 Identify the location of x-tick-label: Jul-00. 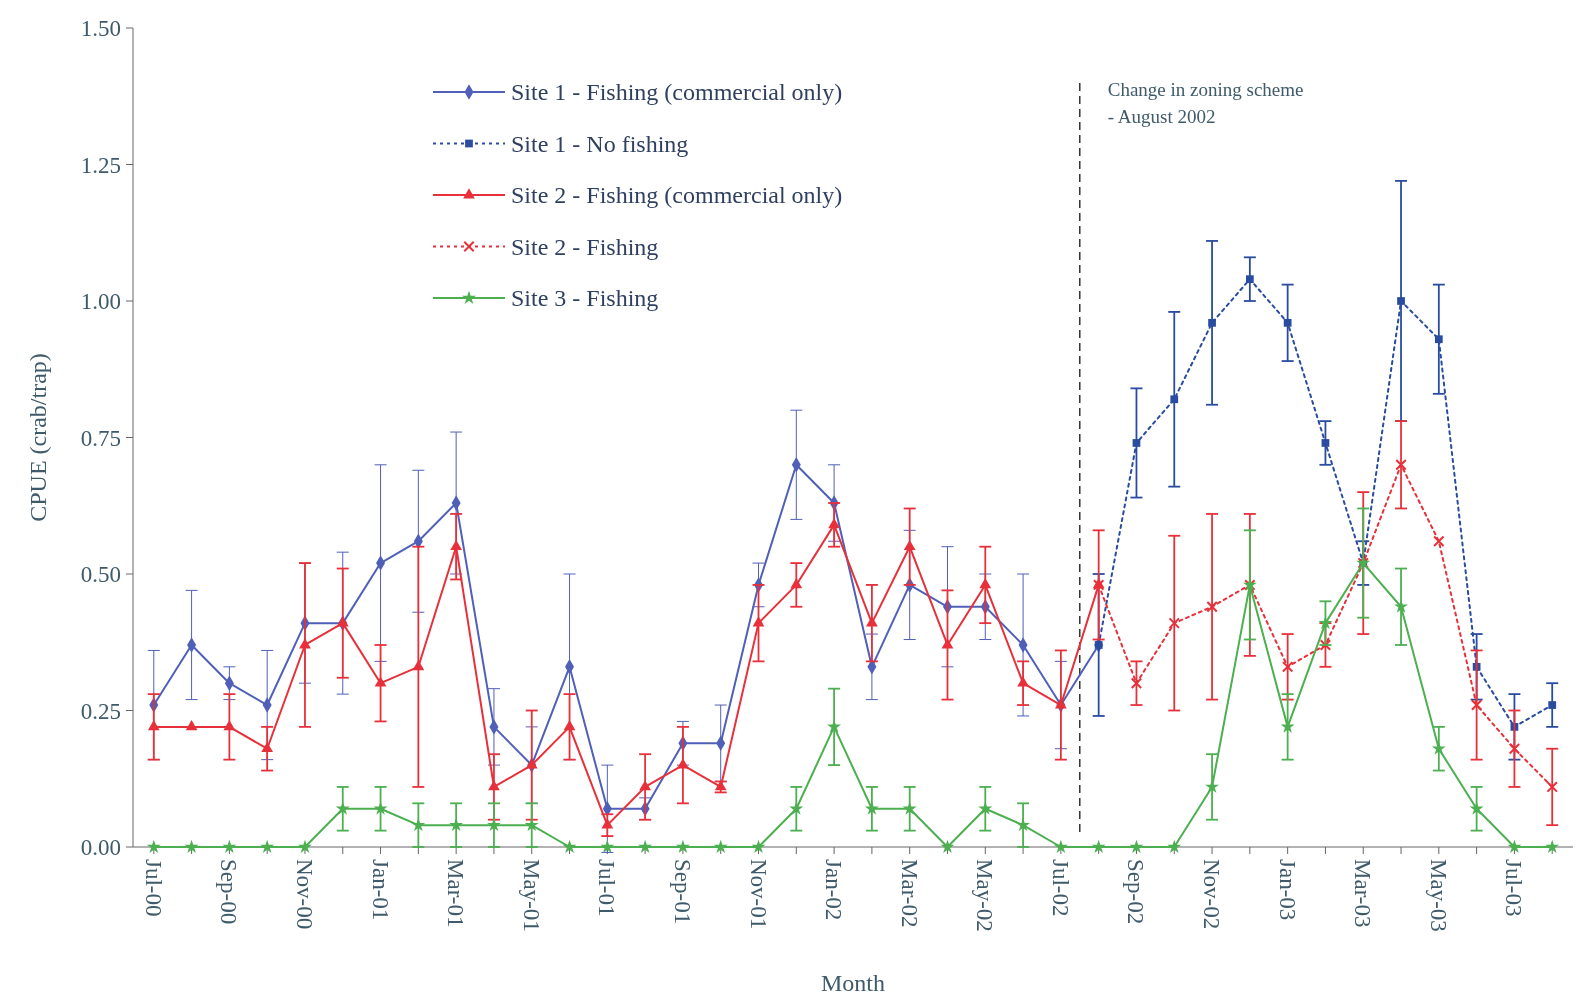
(153, 888).